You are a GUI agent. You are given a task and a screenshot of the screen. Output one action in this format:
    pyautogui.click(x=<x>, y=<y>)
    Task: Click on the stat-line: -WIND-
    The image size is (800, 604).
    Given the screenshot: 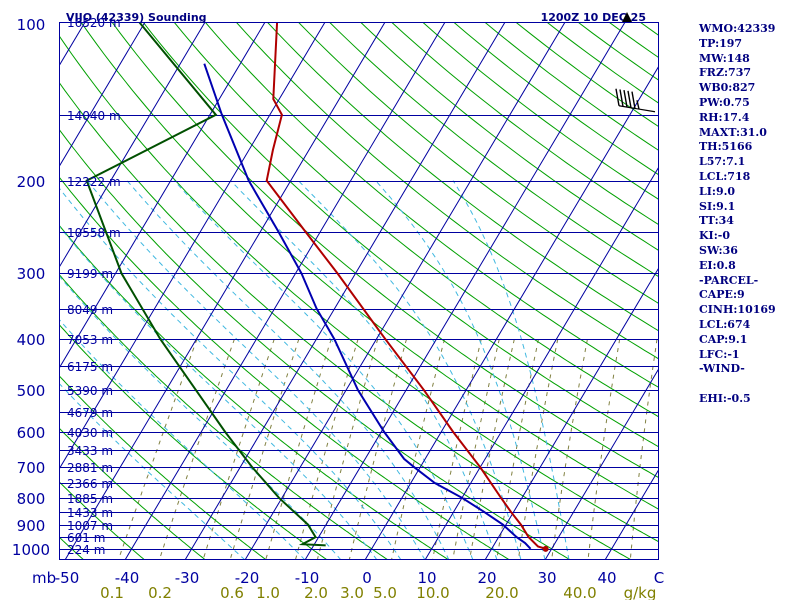 What is the action you would take?
    pyautogui.click(x=722, y=369)
    